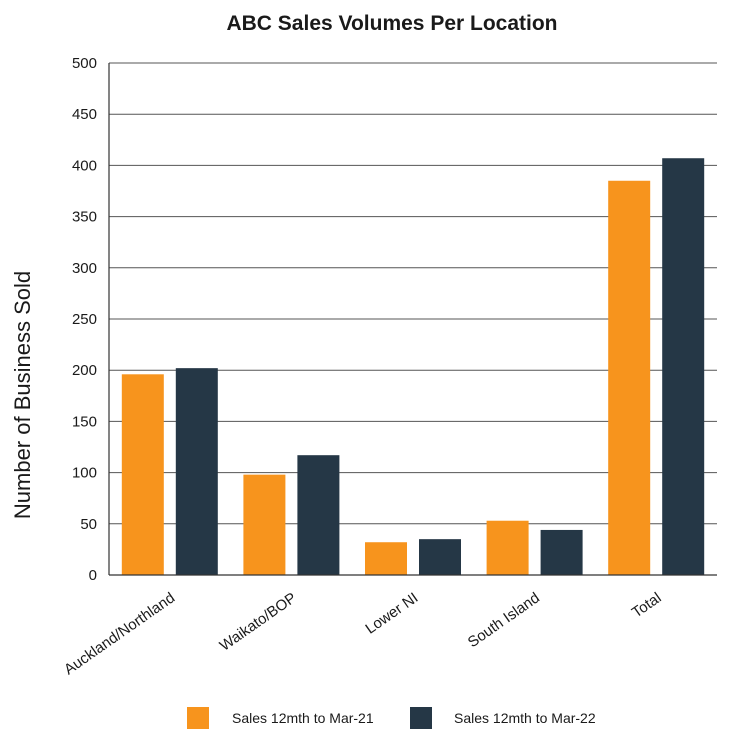 This screenshot has height=750, width=750. I want to click on y-tick-label: 300, so click(84, 268).